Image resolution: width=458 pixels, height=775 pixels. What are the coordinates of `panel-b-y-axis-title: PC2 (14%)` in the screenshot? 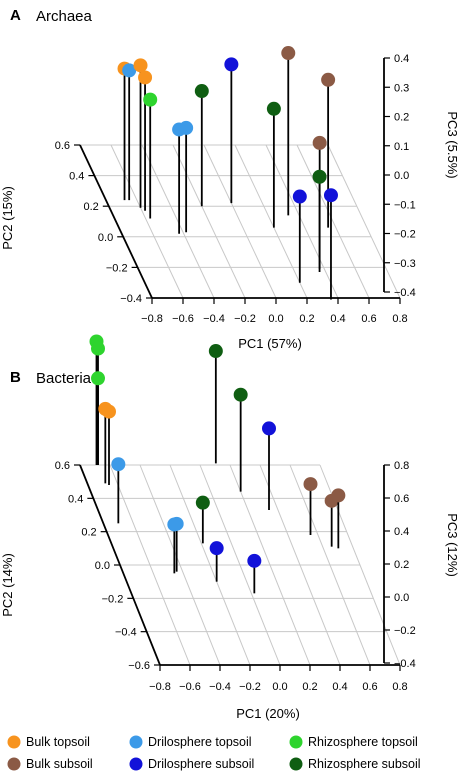 It's located at (7, 585).